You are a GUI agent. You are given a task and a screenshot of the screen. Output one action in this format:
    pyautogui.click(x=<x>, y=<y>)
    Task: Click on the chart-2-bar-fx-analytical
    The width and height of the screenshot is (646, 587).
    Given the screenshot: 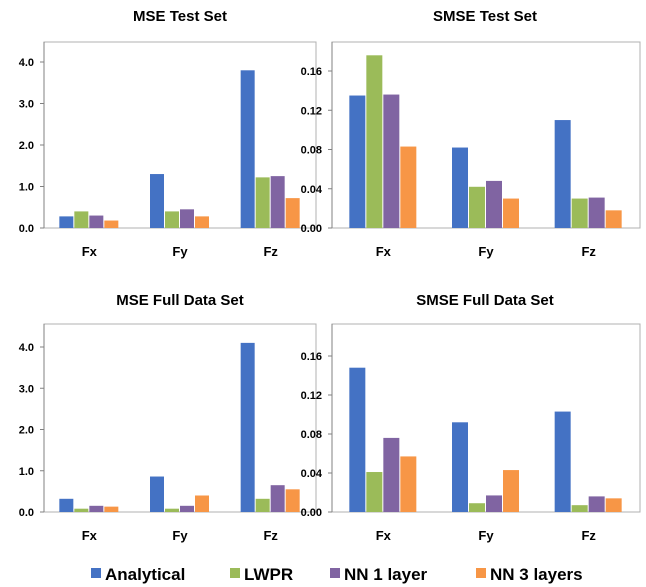 What is the action you would take?
    pyautogui.click(x=357, y=161)
    